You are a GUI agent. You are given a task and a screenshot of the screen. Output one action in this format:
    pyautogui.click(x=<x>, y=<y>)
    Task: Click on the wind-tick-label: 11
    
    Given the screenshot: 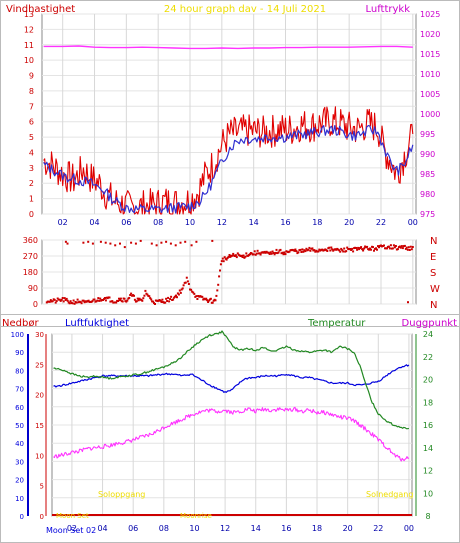 What is the action you would take?
    pyautogui.click(x=29, y=45)
    